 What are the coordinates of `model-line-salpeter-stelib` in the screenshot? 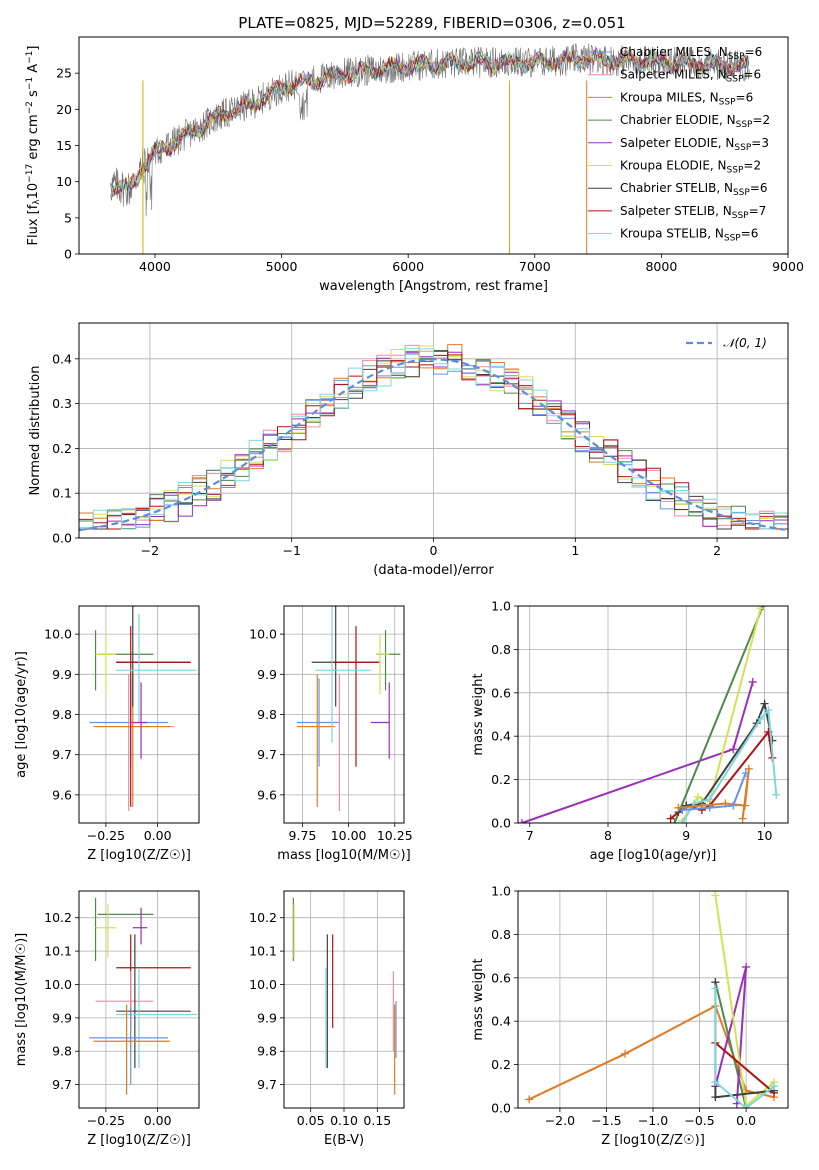 It's located at (430, 123).